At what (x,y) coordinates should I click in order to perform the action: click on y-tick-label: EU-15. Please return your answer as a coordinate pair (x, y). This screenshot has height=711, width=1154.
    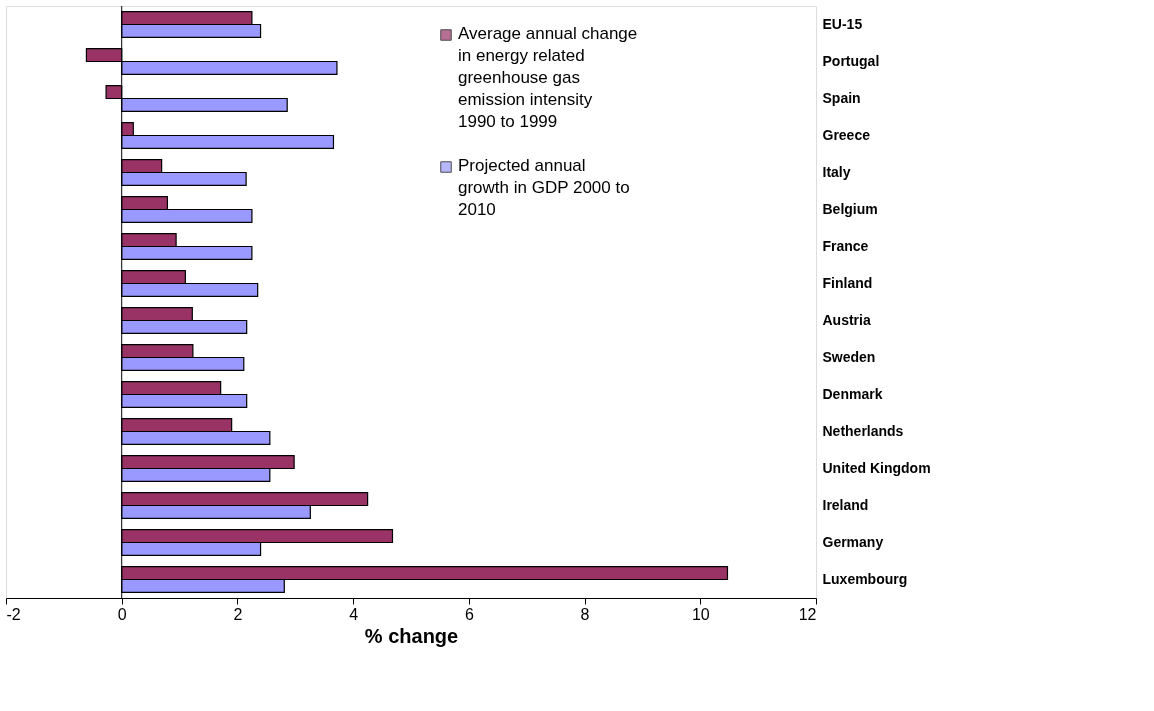
    Looking at the image, I should click on (842, 23).